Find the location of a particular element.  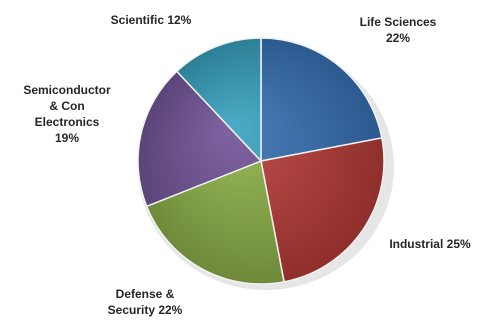

pie-label-scientific: Scientific 12% is located at coordinates (151, 20).